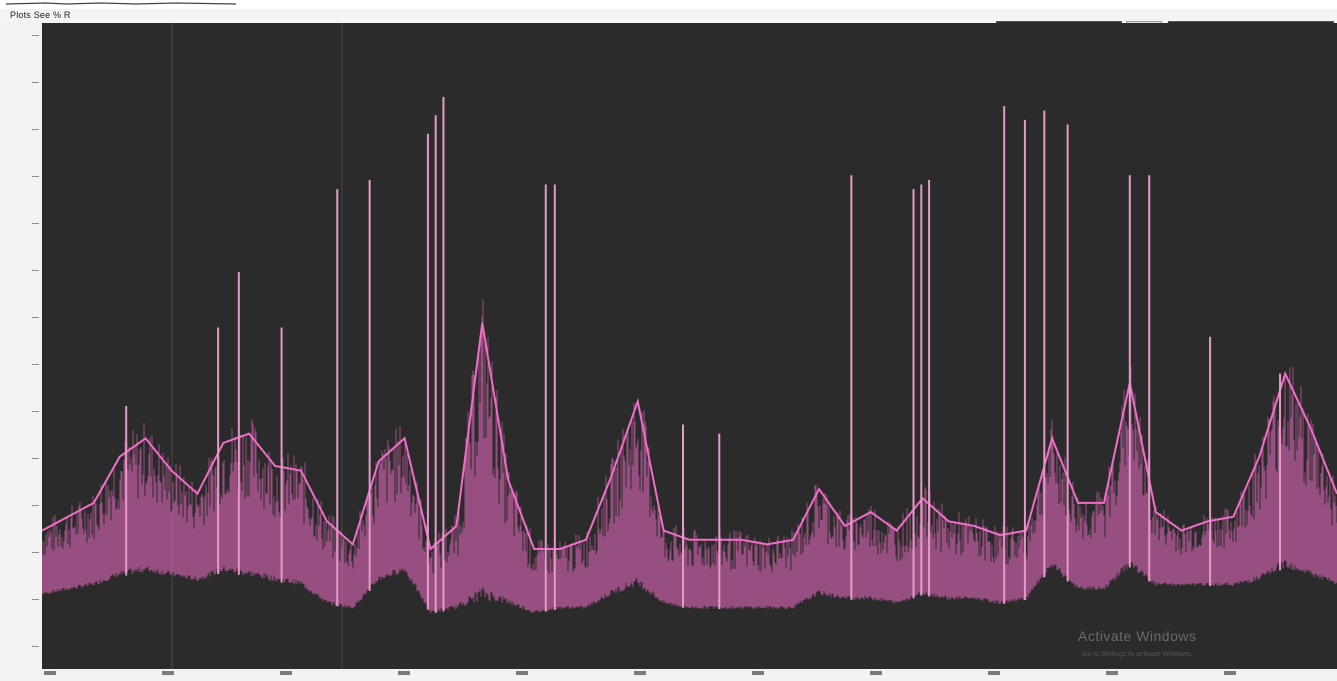  What do you see at coordinates (21, 346) in the screenshot?
I see `y-axis` at bounding box center [21, 346].